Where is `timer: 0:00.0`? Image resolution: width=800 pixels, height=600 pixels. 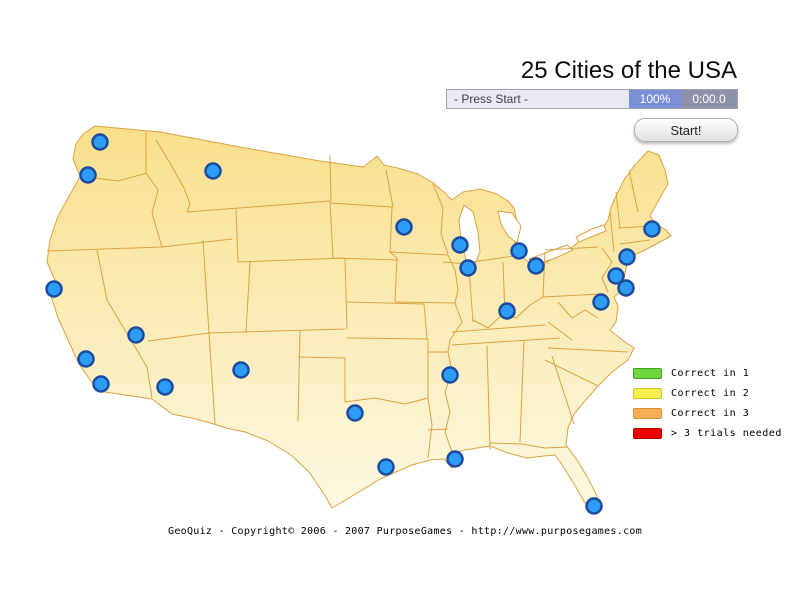 timer: 0:00.0 is located at coordinates (709, 99).